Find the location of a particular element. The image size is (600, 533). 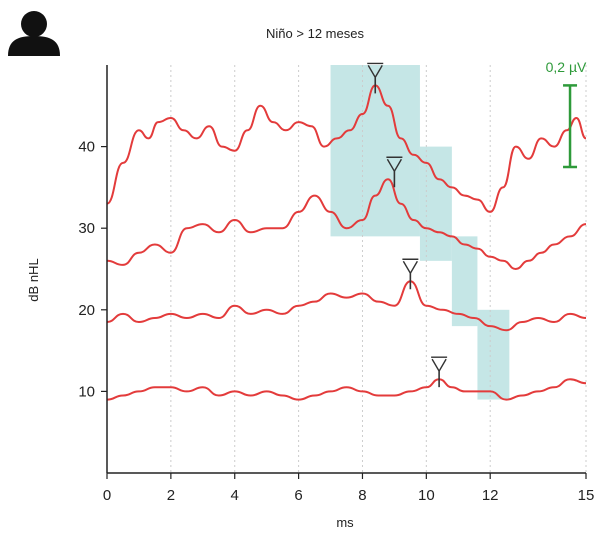

y-tick-label-40: 40 is located at coordinates (86, 147).